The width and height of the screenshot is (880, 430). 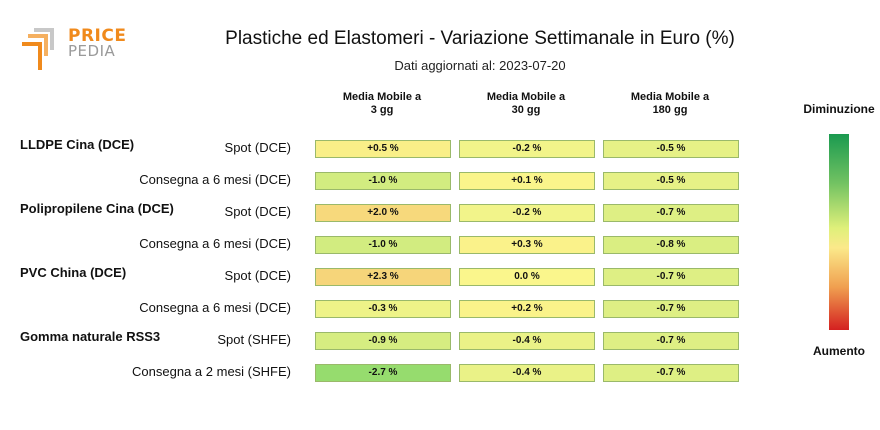 What do you see at coordinates (527, 309) in the screenshot?
I see `value-cell: +0.2 %` at bounding box center [527, 309].